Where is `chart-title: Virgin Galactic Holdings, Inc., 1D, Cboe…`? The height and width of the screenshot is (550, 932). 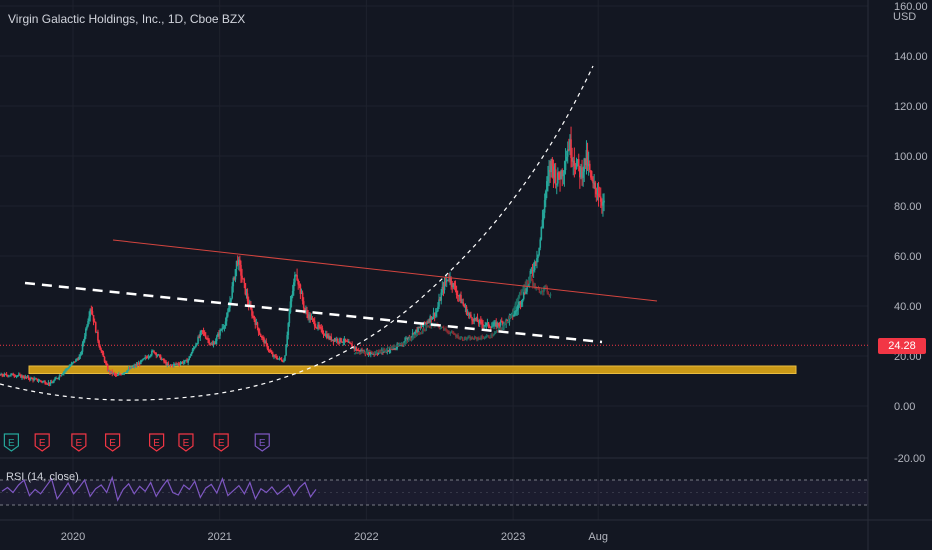
chart-title: Virgin Galactic Holdings, Inc., 1D, Cboe… is located at coordinates (127, 19).